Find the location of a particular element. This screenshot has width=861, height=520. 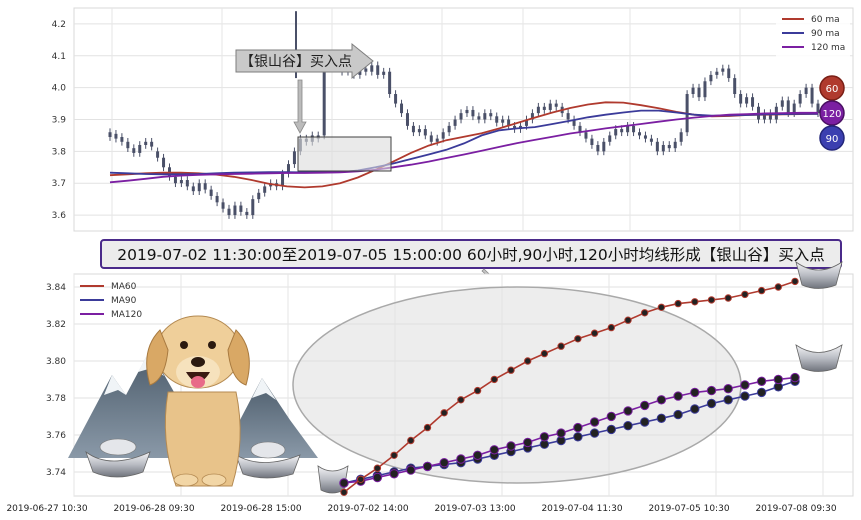

dog-paw-left is located at coordinates (186, 480).